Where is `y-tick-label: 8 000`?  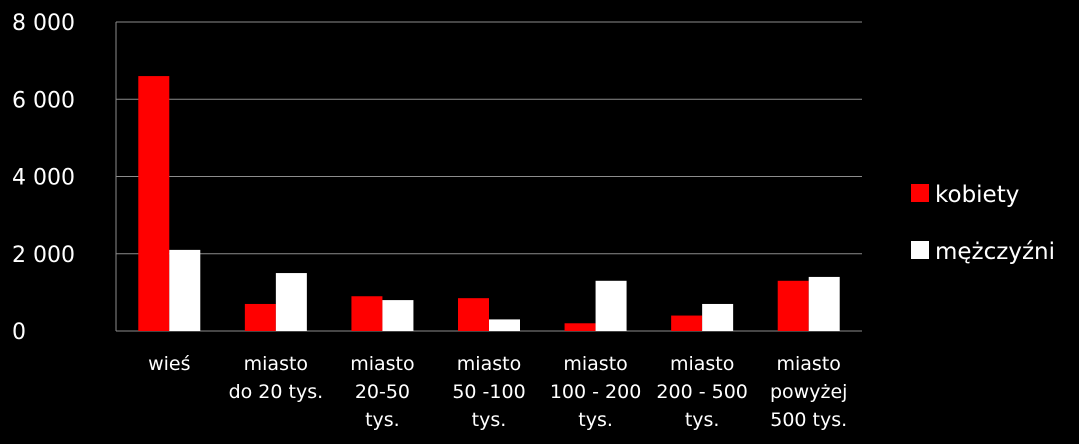
y-tick-label: 8 000 is located at coordinates (43, 23).